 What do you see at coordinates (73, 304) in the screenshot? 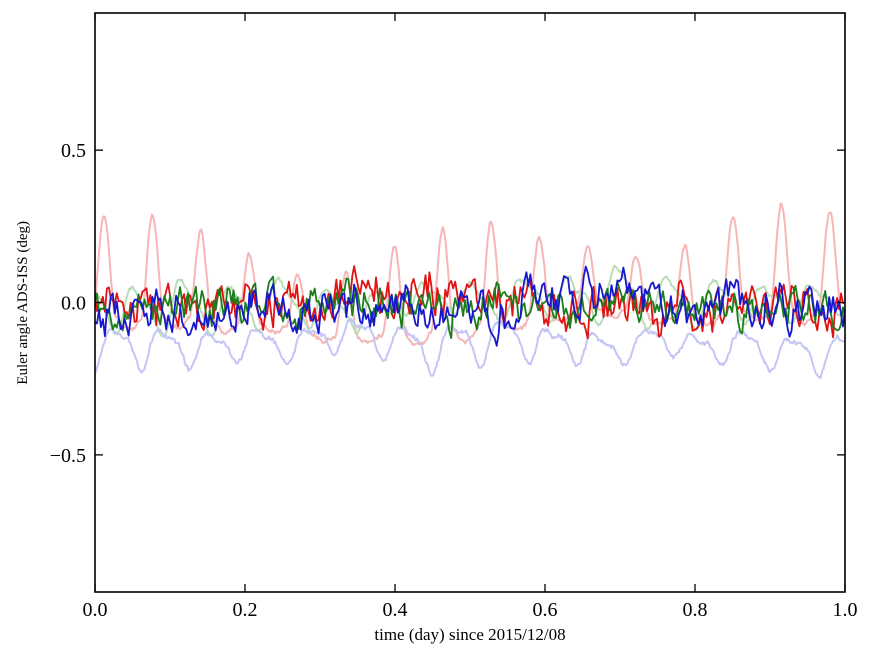
I see `y-tick-label: 0.0` at bounding box center [73, 304].